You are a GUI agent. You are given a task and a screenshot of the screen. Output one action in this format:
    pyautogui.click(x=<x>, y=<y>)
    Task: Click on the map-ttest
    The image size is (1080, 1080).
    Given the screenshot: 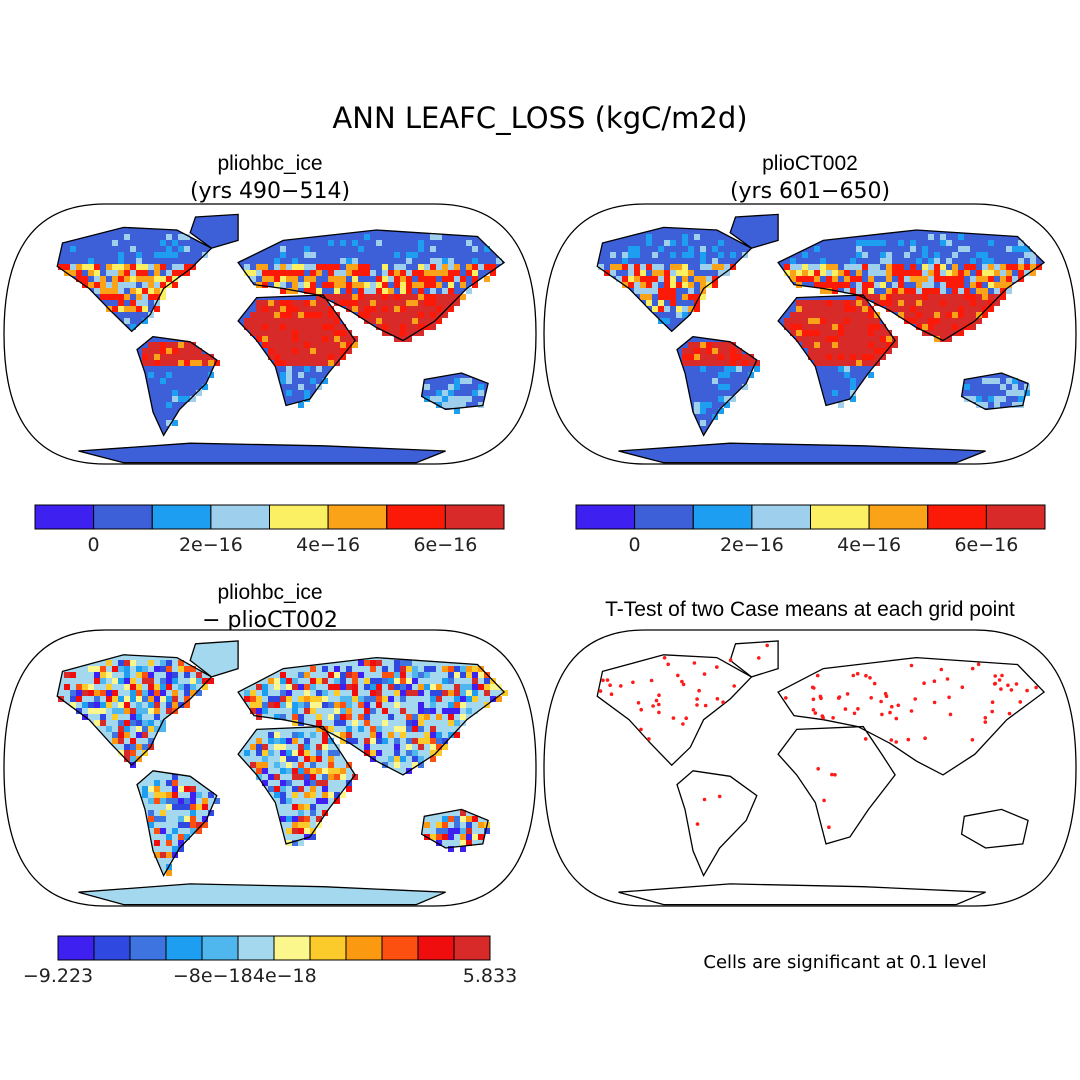 What is the action you would take?
    pyautogui.click(x=810, y=768)
    